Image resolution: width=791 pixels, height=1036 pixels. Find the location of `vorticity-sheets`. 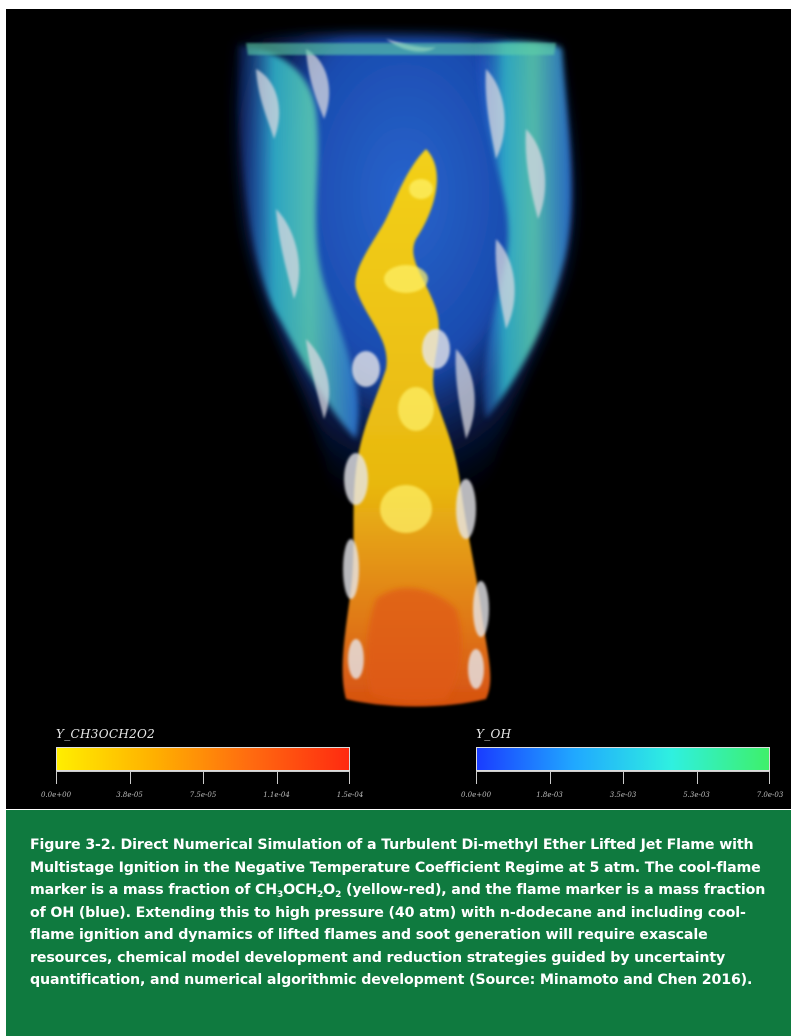

vorticity-sheets is located at coordinates (401, 239).